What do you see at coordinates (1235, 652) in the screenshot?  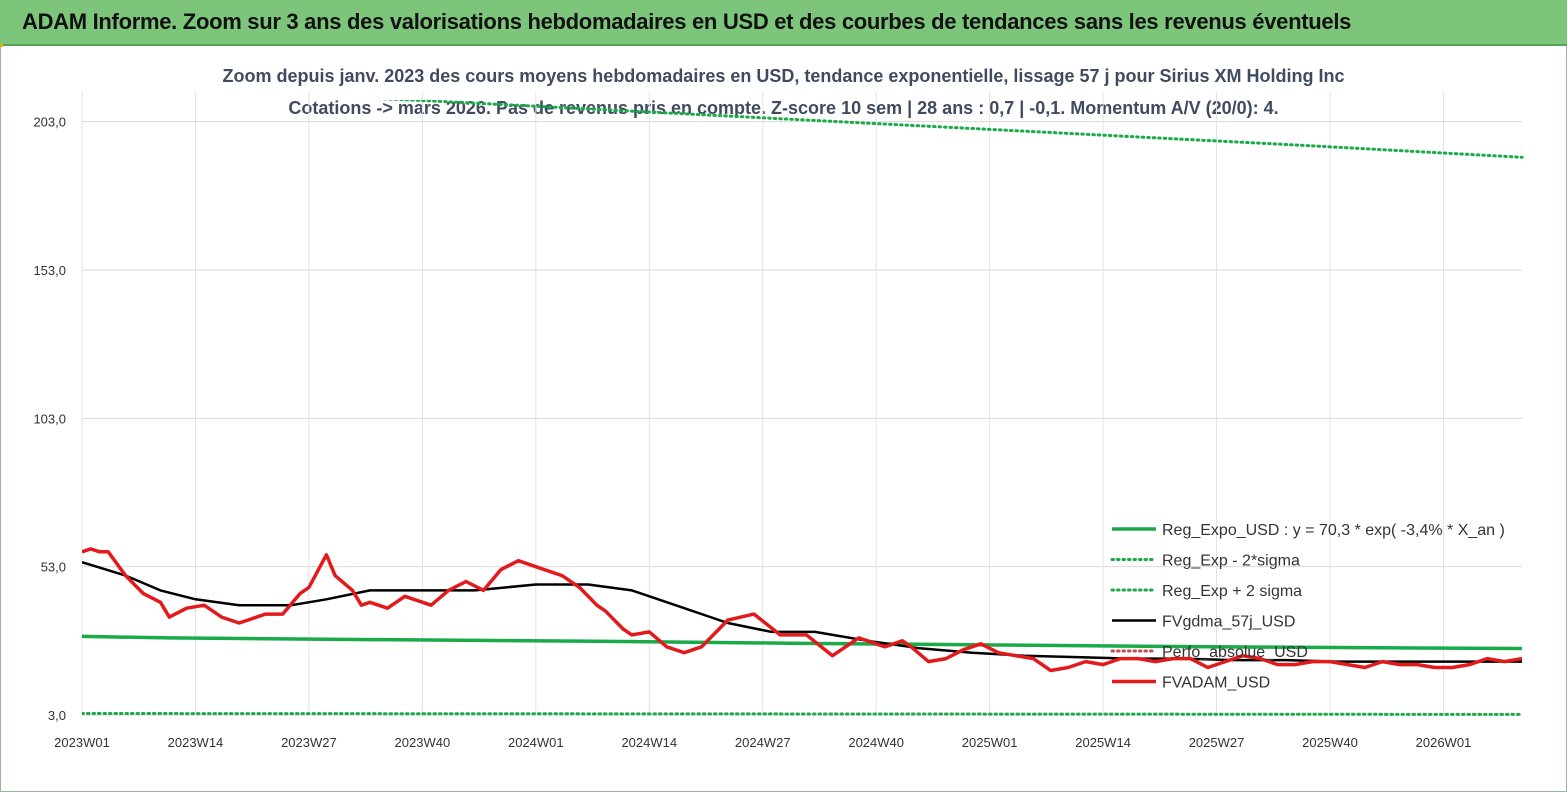 I see `legend-label: Perfo_absolue_USD` at bounding box center [1235, 652].